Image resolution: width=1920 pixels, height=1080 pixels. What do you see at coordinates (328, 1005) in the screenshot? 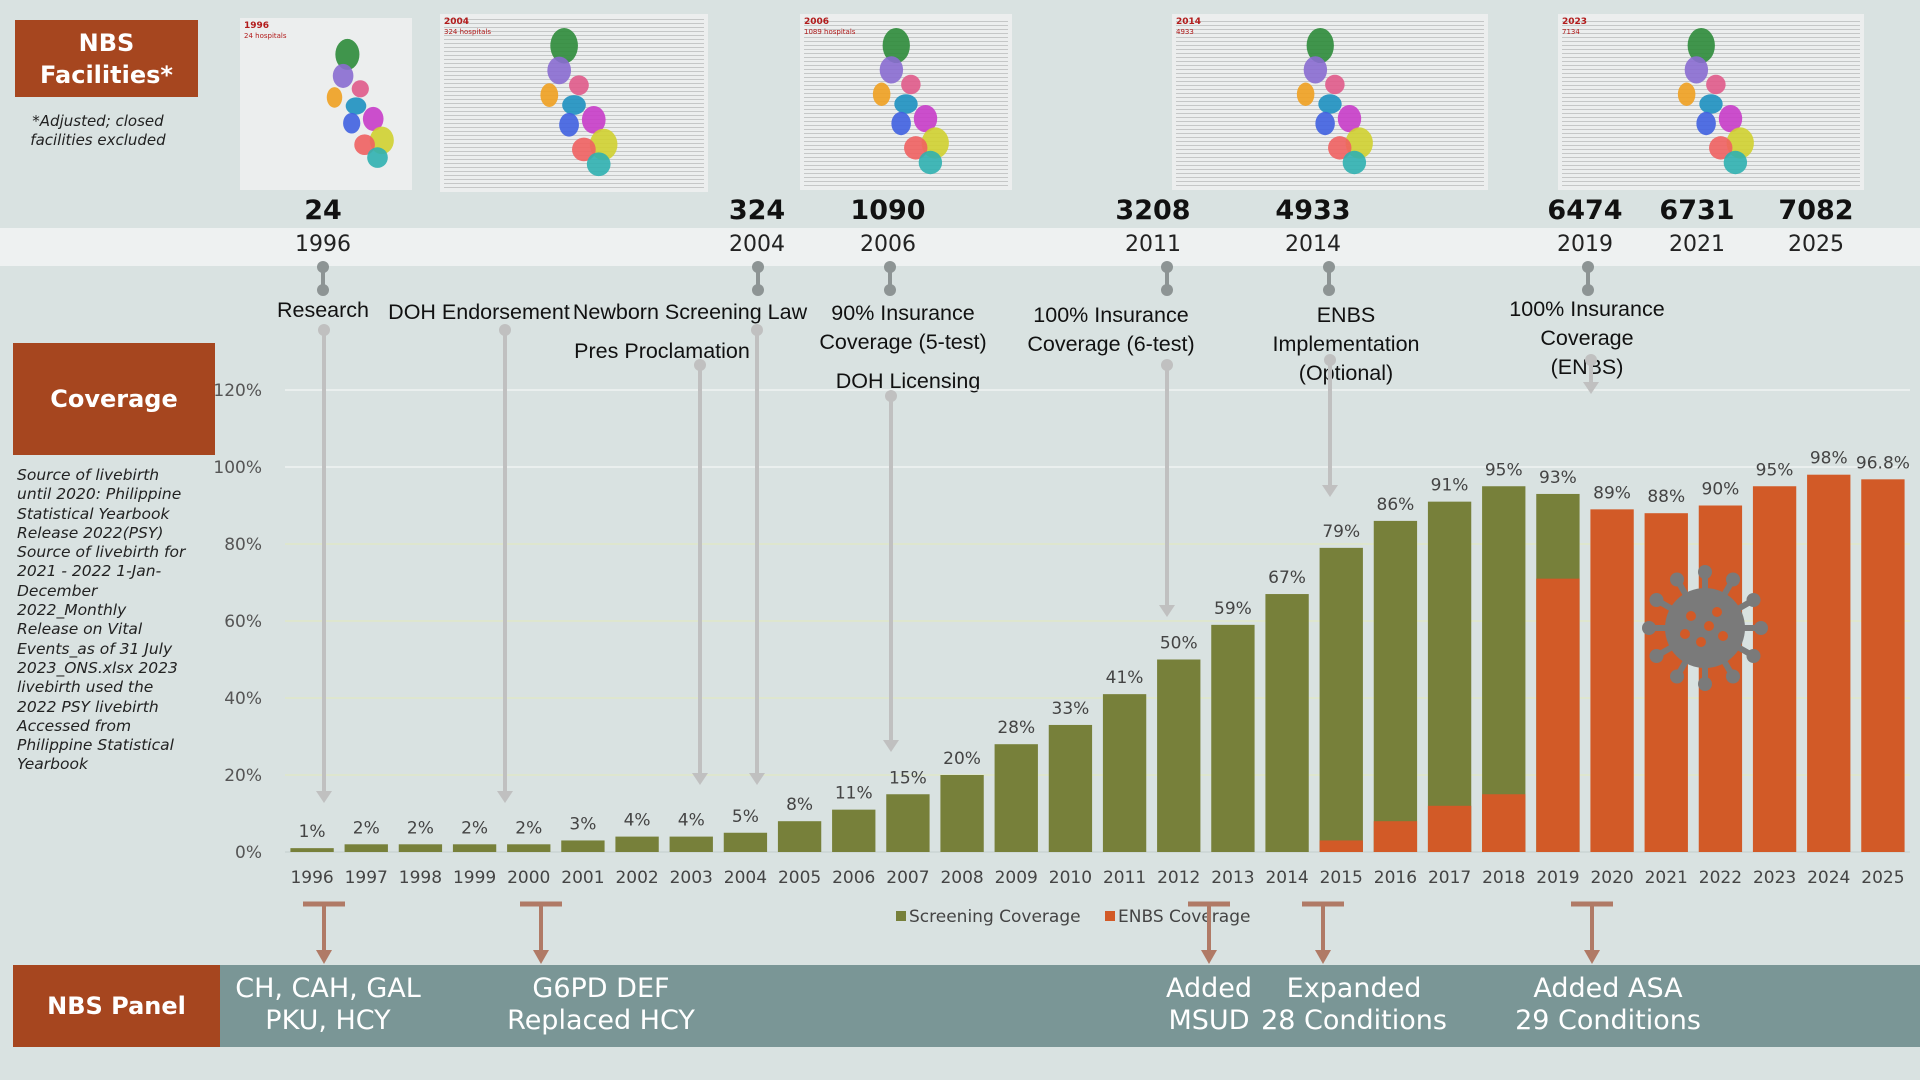
I see `panel-item: CH, CAH, GAL PKU, HCY` at bounding box center [328, 1005].